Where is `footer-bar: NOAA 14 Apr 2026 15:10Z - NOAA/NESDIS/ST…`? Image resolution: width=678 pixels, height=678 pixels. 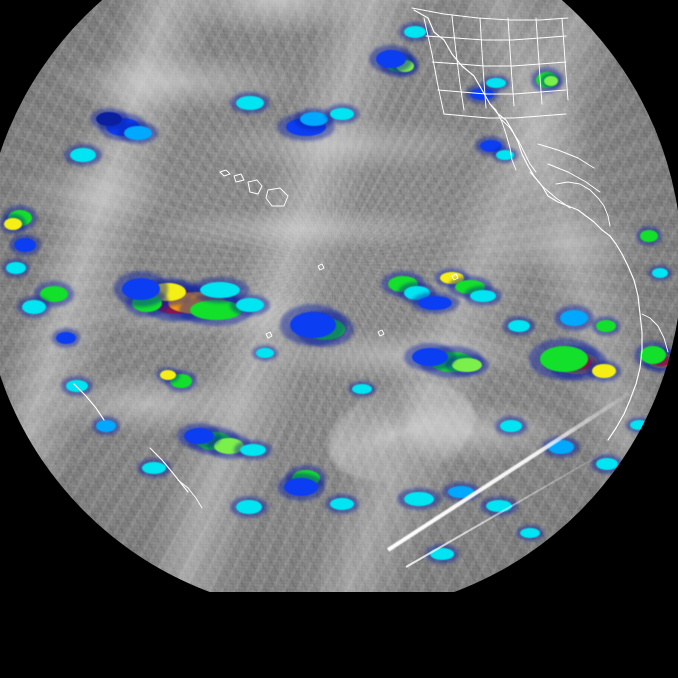
footer-bar: NOAA 14 Apr 2026 15:10Z - NOAA/NESDIS/ST… is located at coordinates (339, 635).